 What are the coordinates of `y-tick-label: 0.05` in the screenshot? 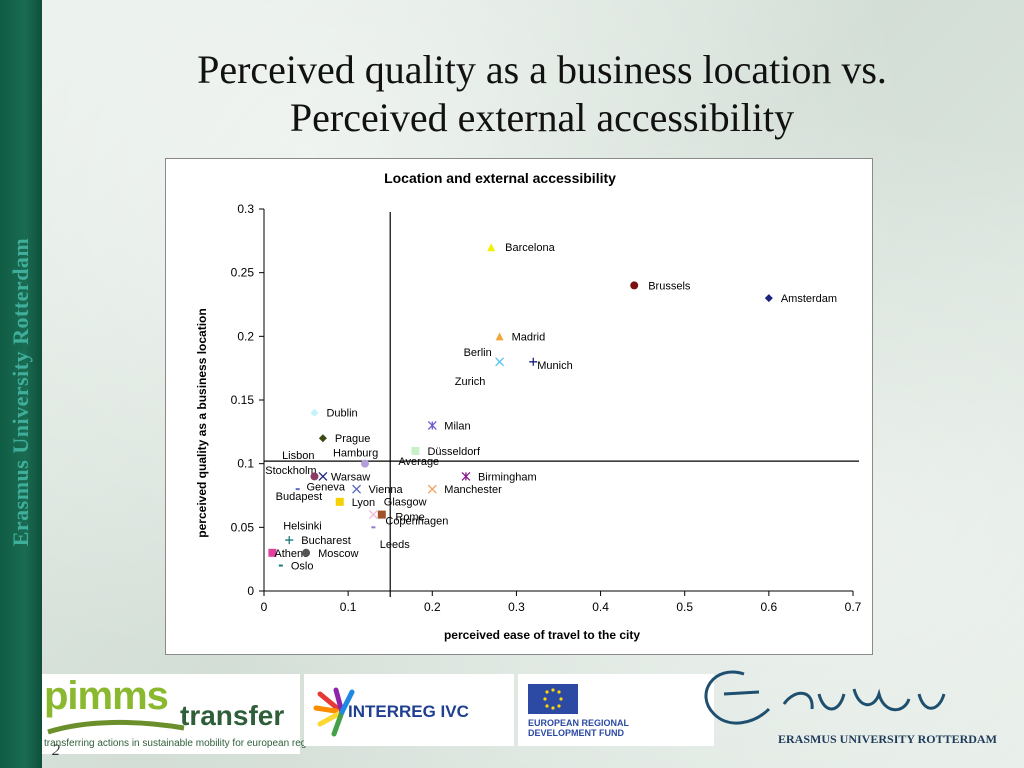 It's located at (243, 527).